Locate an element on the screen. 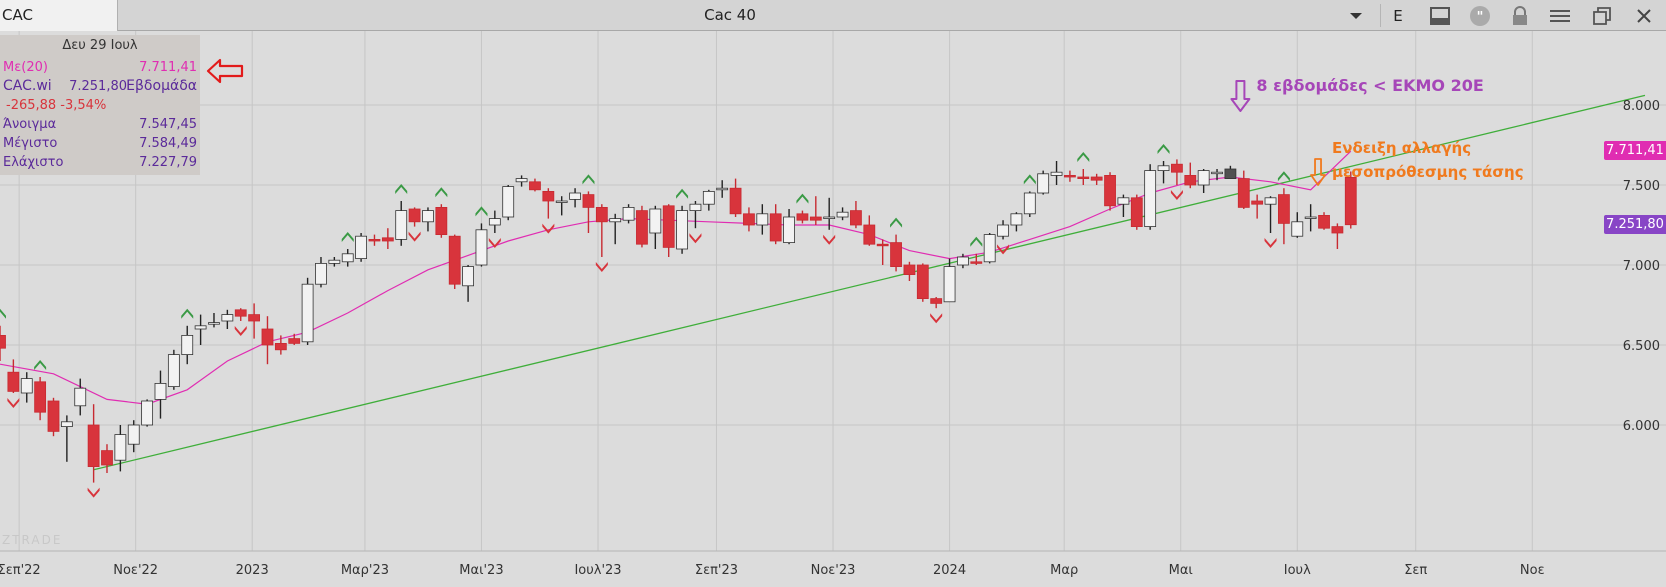 This screenshot has height=587, width=1666. chevron-down-icon is located at coordinates (1356, 15).